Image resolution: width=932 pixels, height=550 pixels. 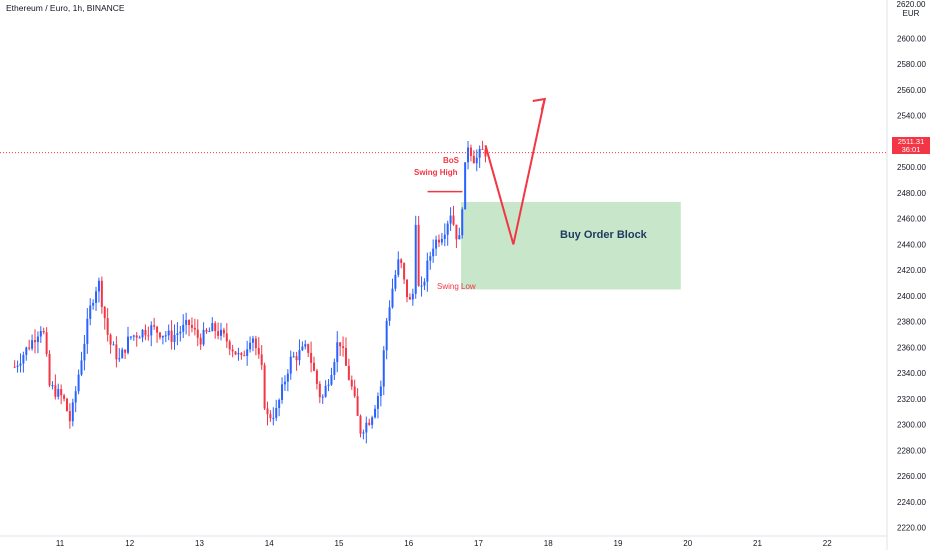 What do you see at coordinates (478, 543) in the screenshot?
I see `x-tick-label: 17` at bounding box center [478, 543].